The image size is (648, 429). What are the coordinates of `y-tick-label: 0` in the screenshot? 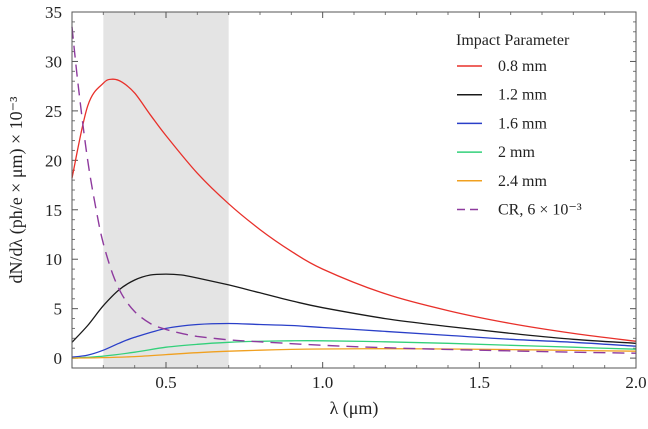 It's located at (58, 358).